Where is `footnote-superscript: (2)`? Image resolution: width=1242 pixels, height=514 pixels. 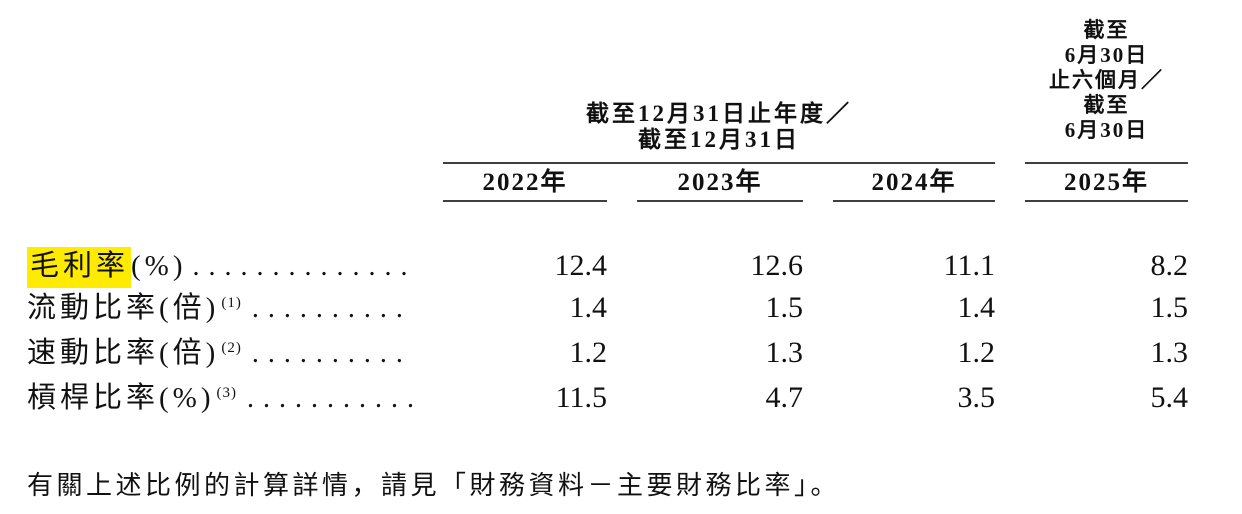
footnote-superscript: (2) is located at coordinates (231, 348).